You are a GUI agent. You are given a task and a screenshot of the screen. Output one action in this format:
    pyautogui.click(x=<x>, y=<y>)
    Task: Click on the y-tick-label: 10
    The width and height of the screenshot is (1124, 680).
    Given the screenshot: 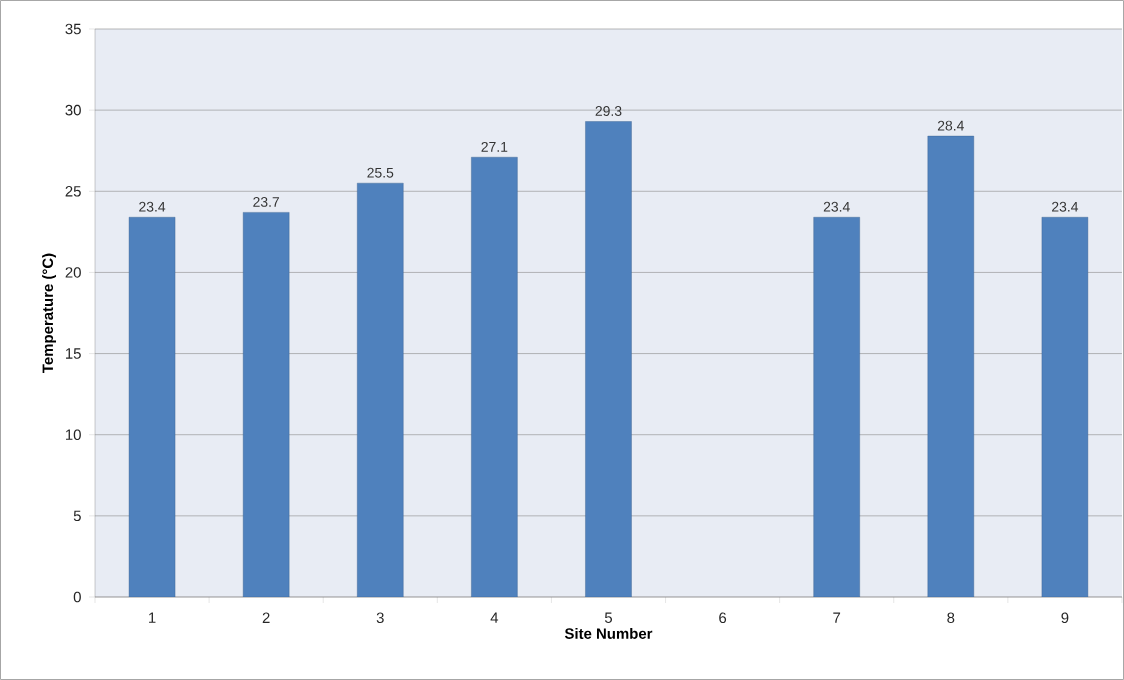 What is the action you would take?
    pyautogui.click(x=73, y=434)
    